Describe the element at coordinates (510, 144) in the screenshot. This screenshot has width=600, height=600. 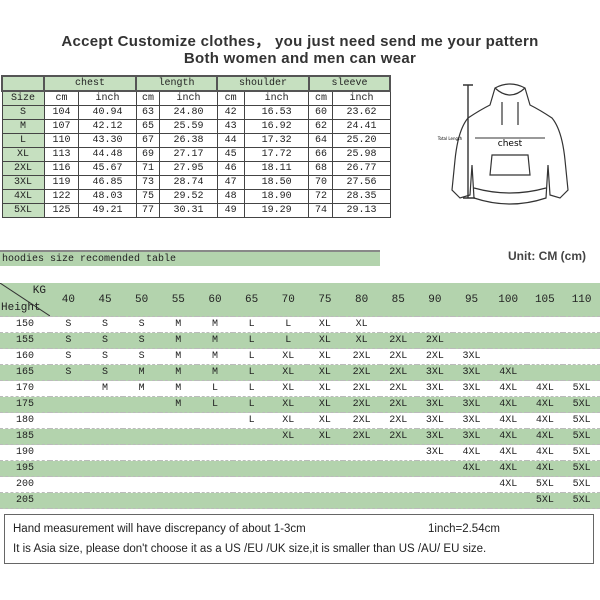
I see `chest-label: chest` at that location.